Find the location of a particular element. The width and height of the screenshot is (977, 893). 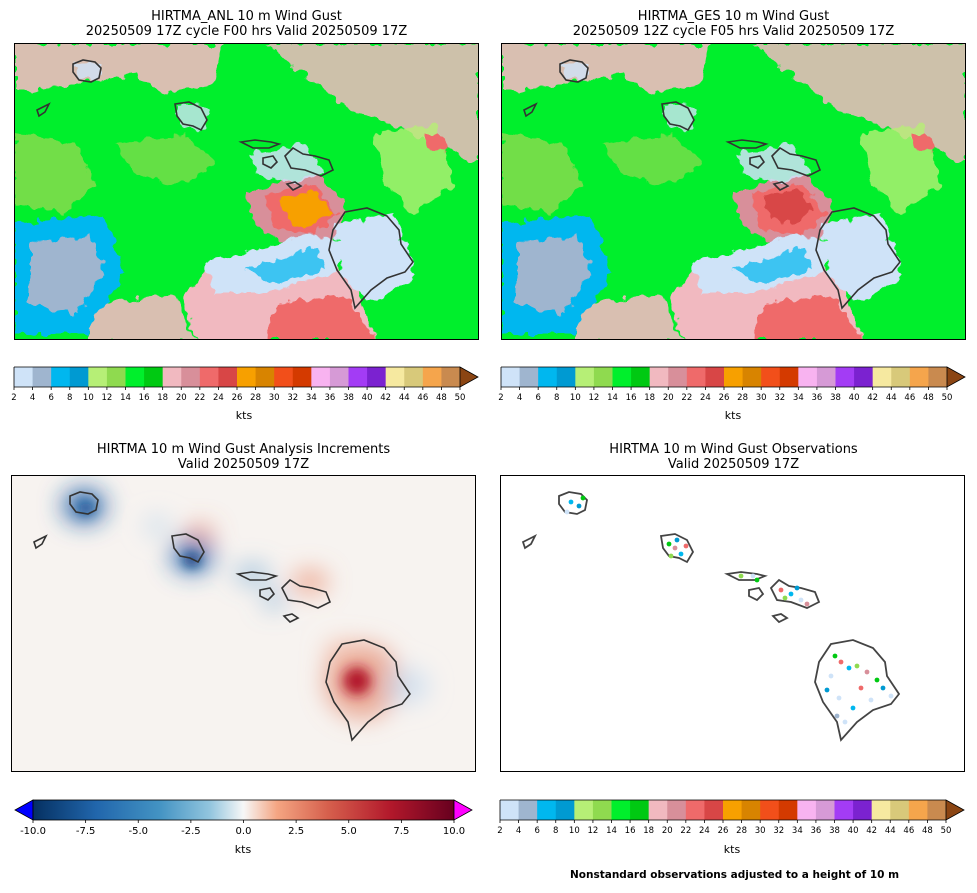

ges-colorbar-tick: 36 is located at coordinates (817, 398).